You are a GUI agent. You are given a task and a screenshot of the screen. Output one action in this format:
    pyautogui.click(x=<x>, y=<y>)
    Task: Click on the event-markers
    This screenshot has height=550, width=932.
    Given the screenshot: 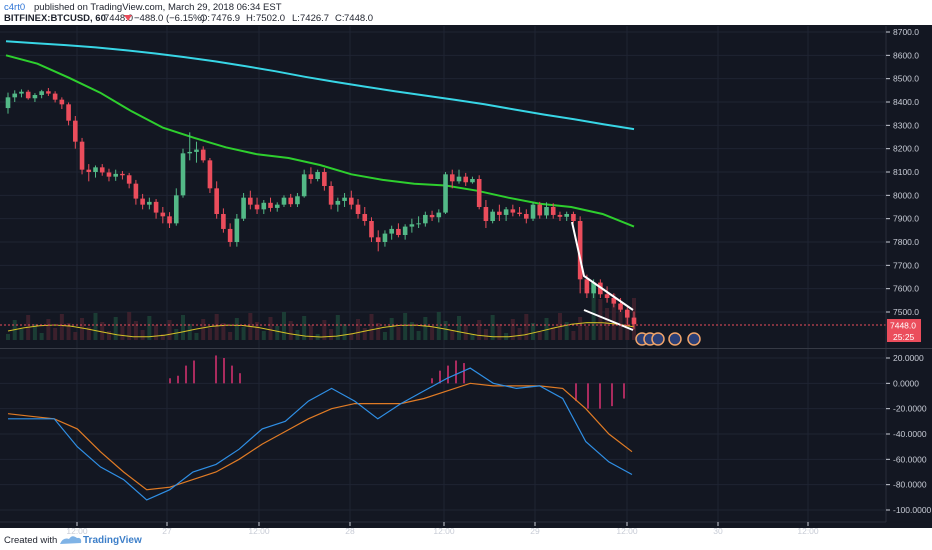 What is the action you would take?
    pyautogui.click(x=668, y=339)
    